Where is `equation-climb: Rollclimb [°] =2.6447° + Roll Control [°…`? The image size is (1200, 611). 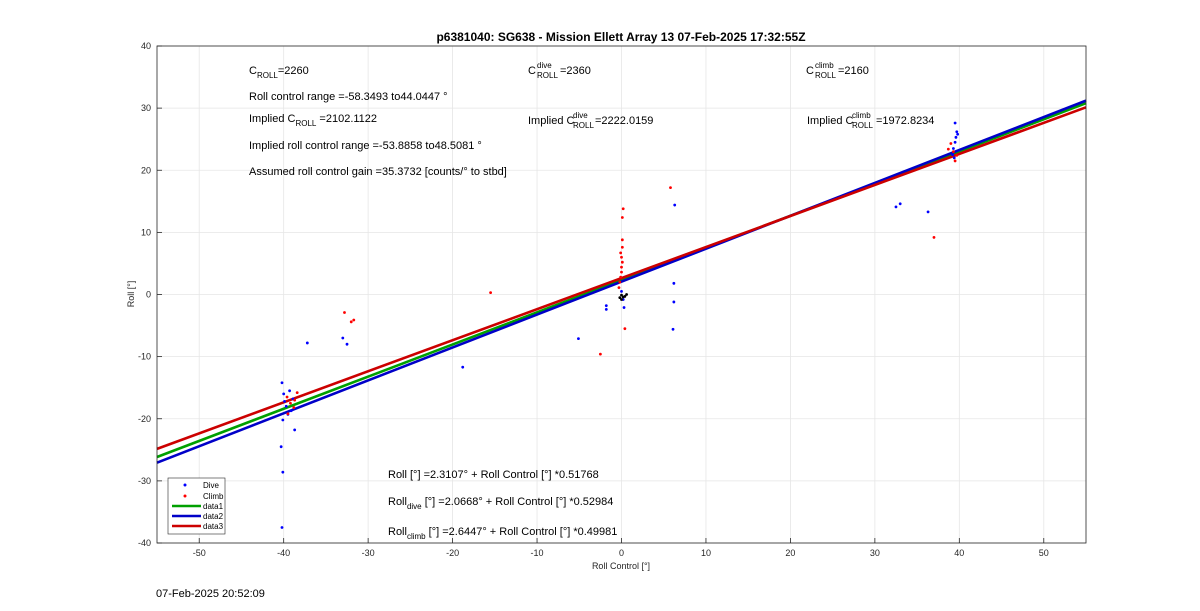 equation-climb: Rollclimb [°] =2.6447° + Roll Control [°… is located at coordinates (502, 533).